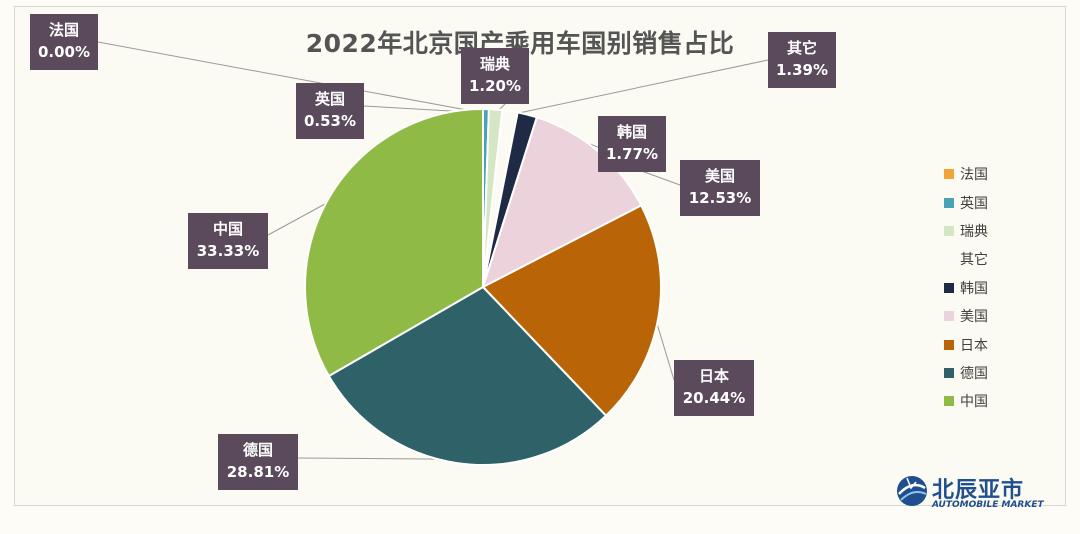 The width and height of the screenshot is (1080, 534). What do you see at coordinates (912, 491) in the screenshot?
I see `globe-logo-icon` at bounding box center [912, 491].